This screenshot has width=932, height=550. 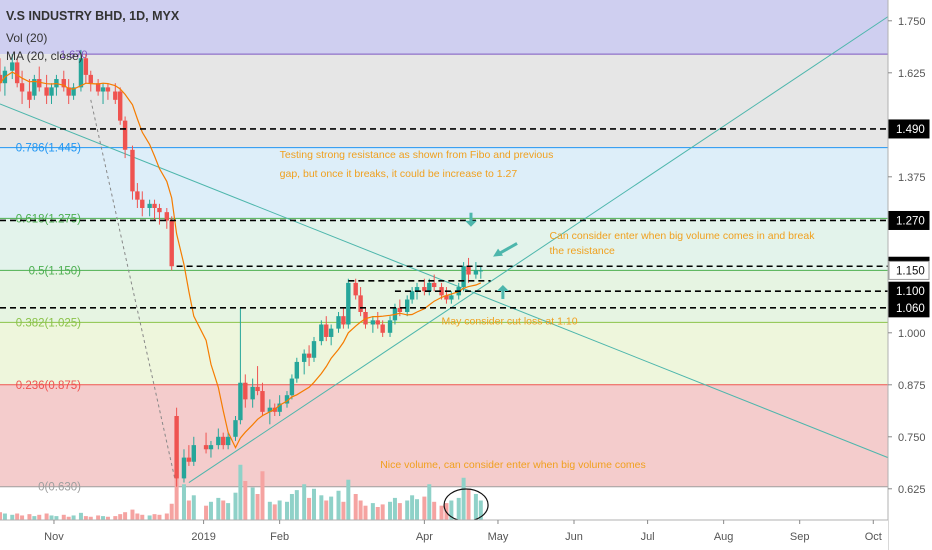 What do you see at coordinates (574, 537) in the screenshot?
I see `x-tick-label: Jun` at bounding box center [574, 537].